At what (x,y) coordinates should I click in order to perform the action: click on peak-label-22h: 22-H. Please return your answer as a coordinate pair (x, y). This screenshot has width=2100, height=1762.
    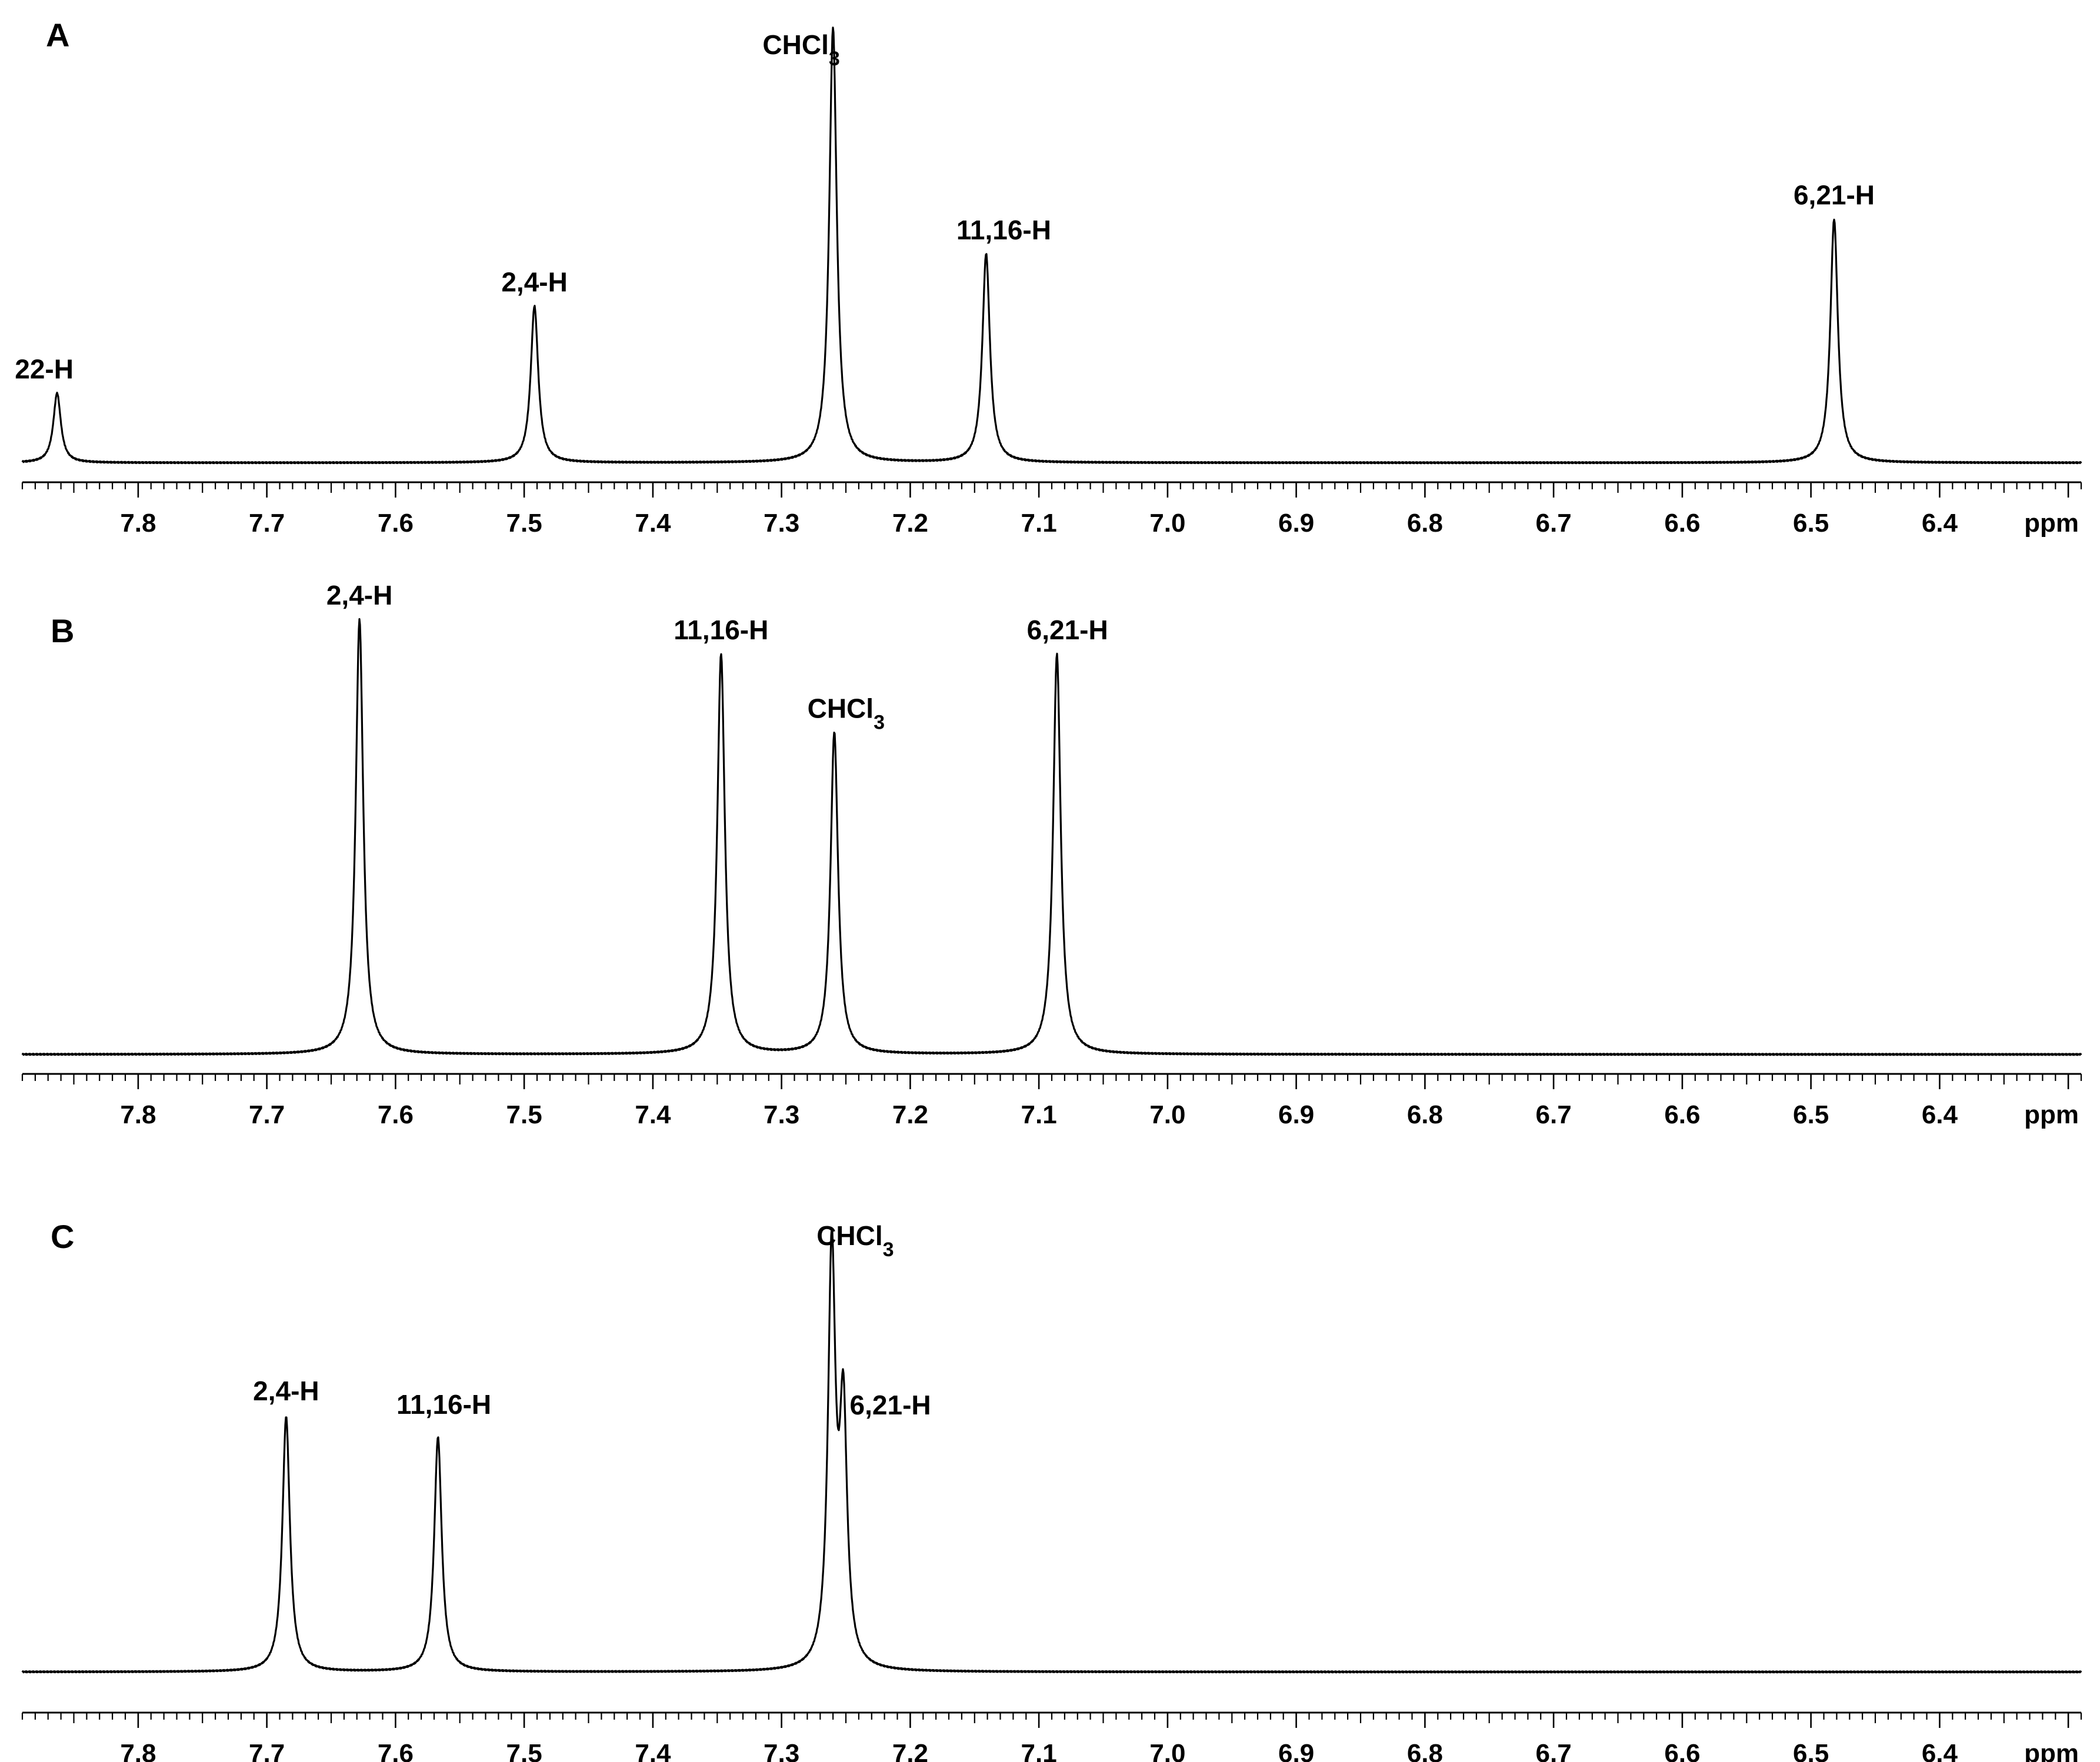
    Looking at the image, I should click on (44, 369).